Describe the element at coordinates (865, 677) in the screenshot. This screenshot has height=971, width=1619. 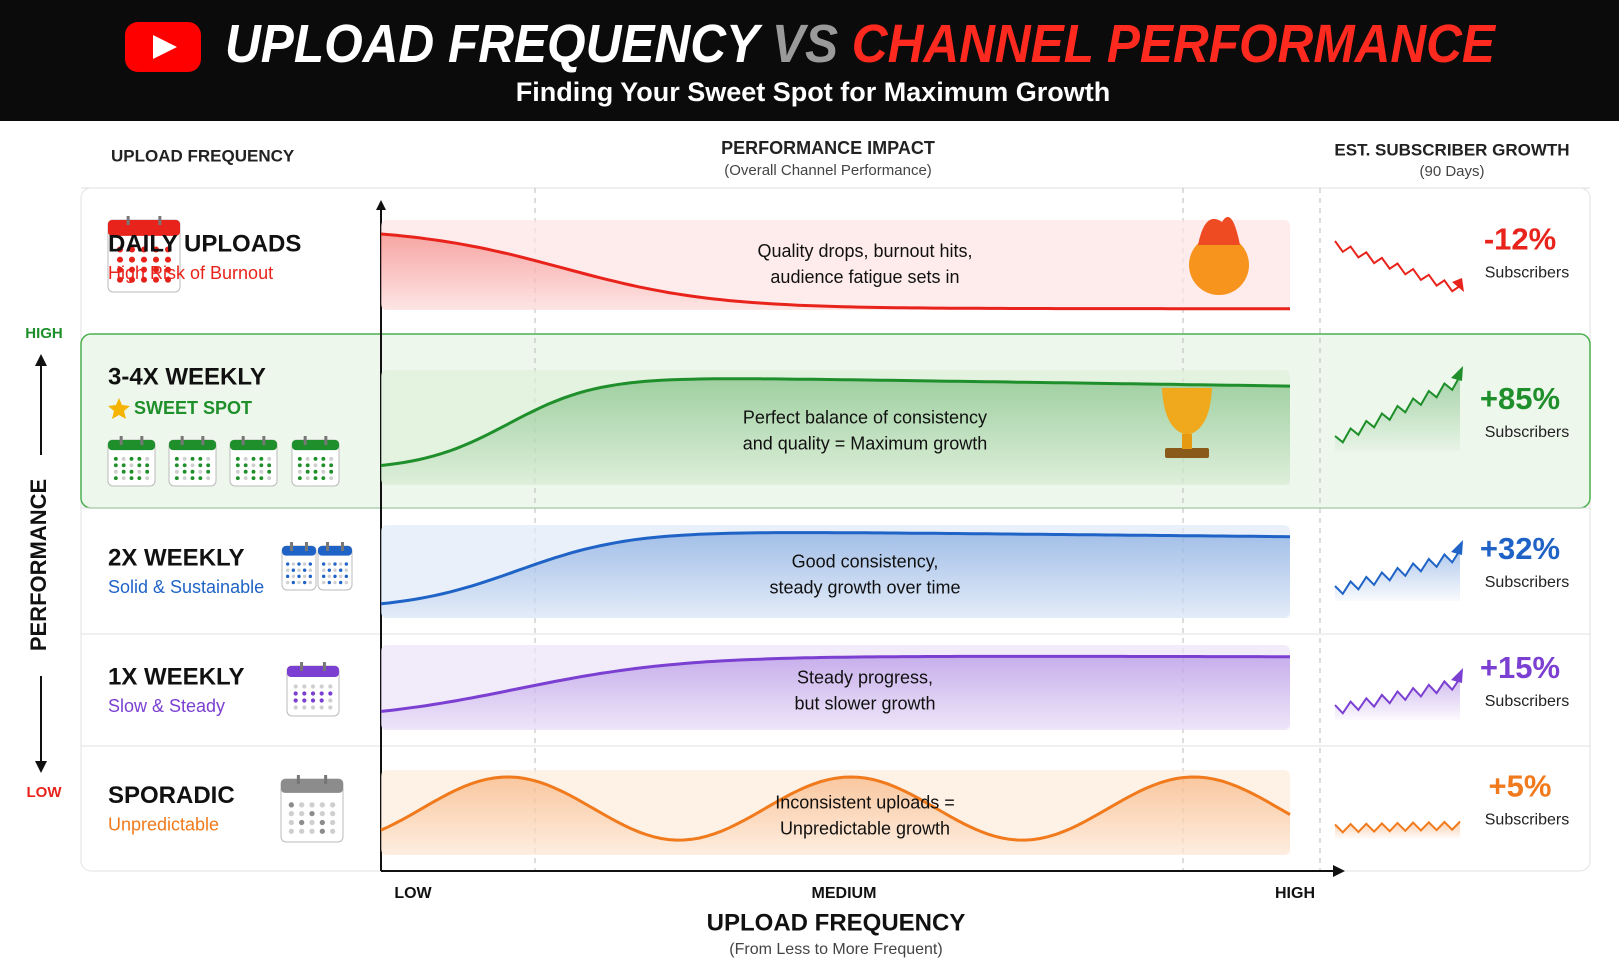
I see `label: Steady progress,` at that location.